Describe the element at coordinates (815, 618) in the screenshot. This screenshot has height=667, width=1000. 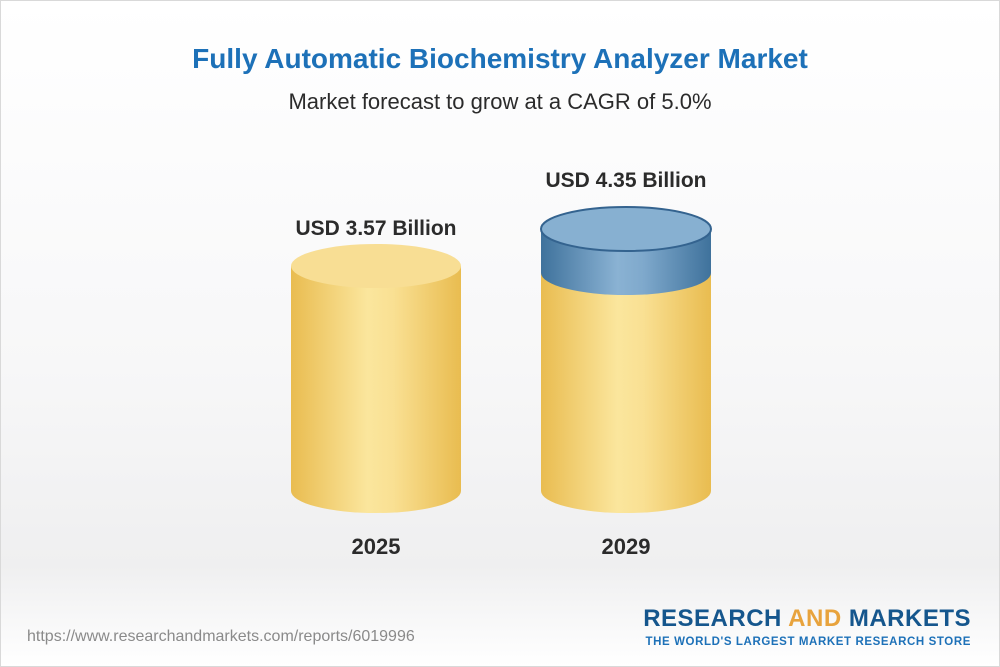
I see `logo-word-and: AND` at that location.